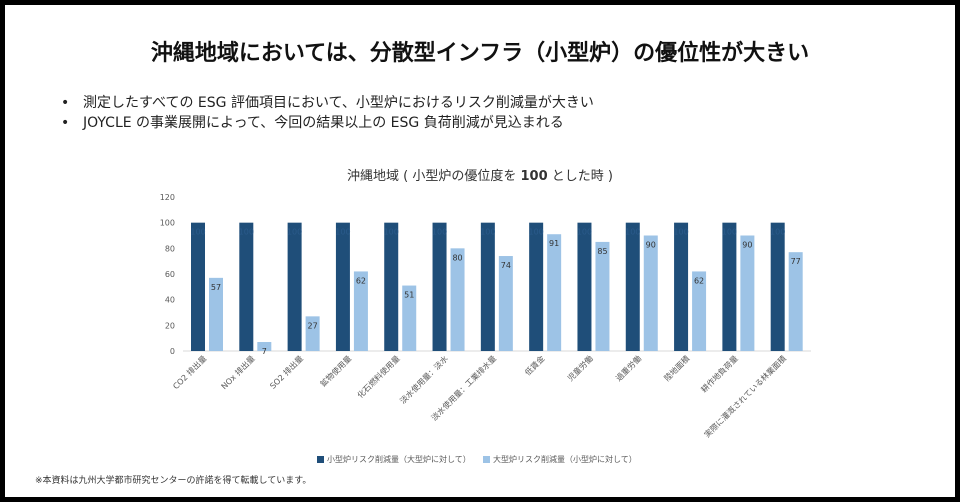 The image size is (960, 502). I want to click on data-label-large: 27, so click(313, 325).